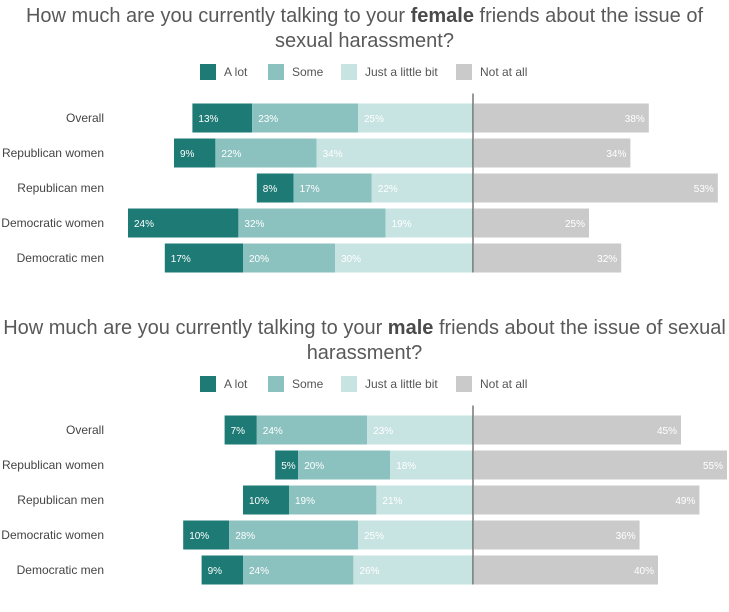 The image size is (729, 612). I want to click on data-label: 18%, so click(406, 466).